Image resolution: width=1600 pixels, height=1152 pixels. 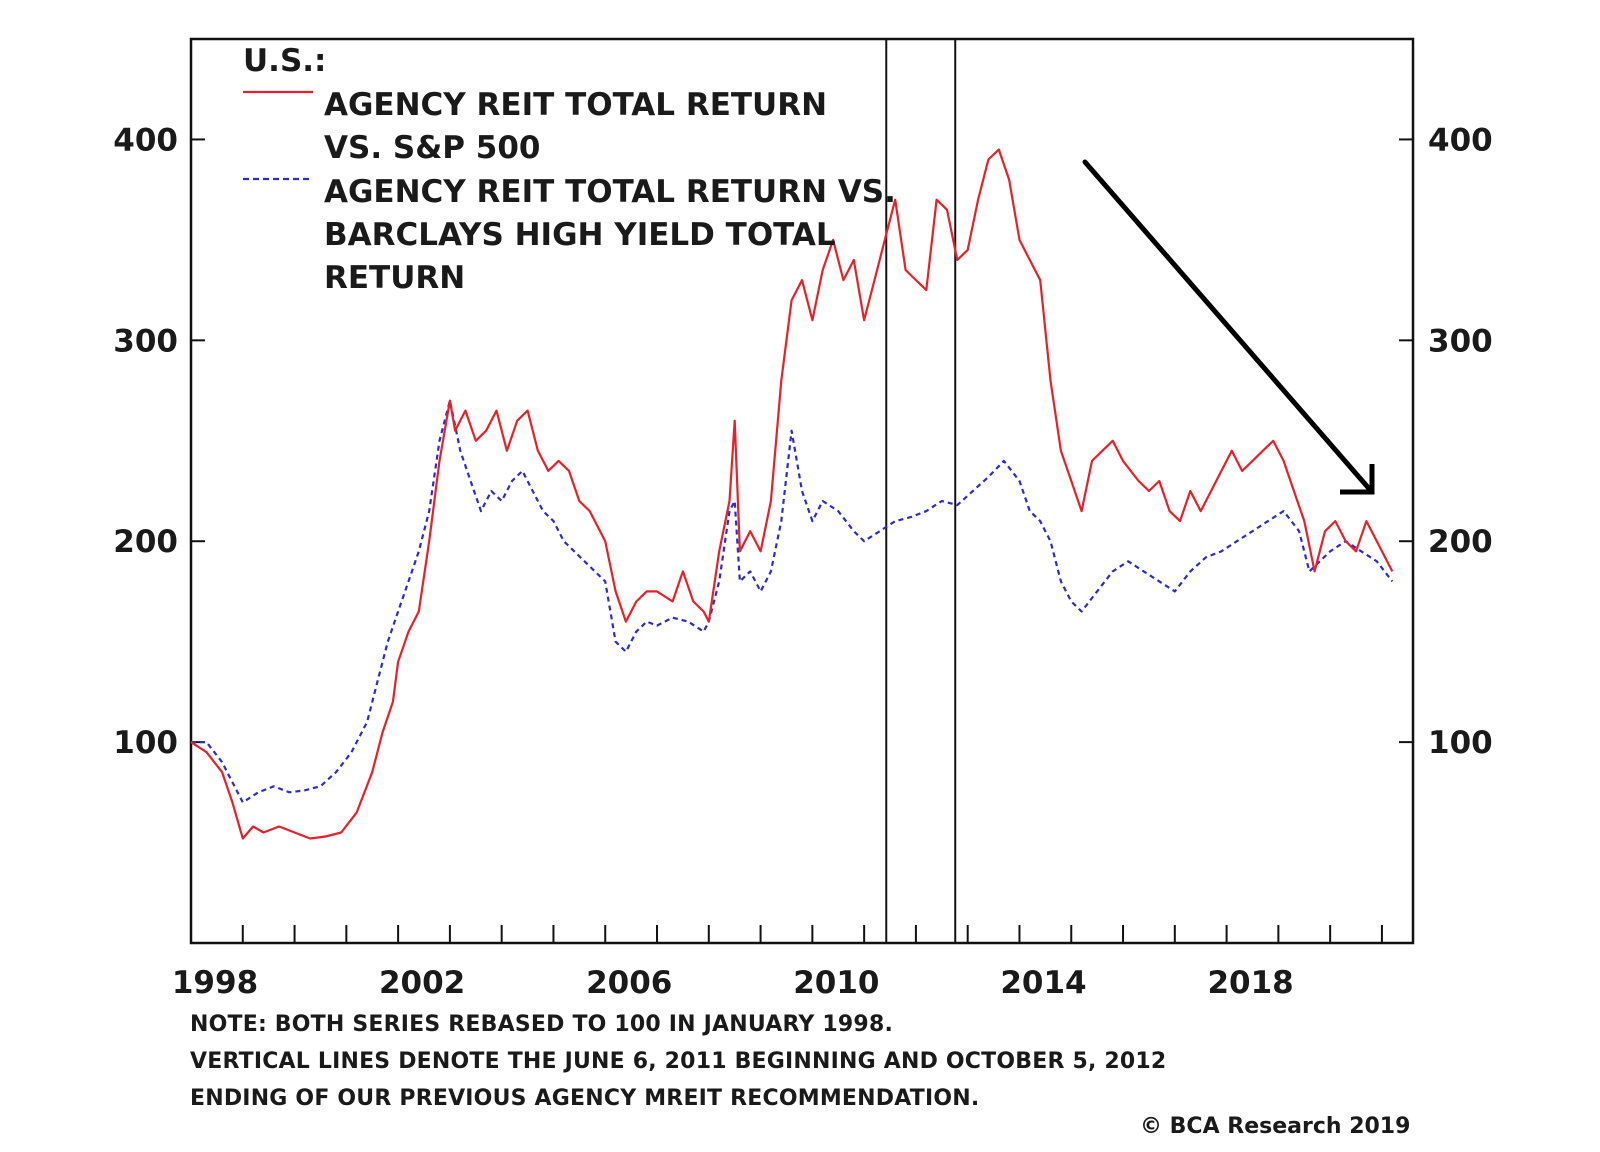 I want to click on trend-arrow-head, so click(x=1357, y=479).